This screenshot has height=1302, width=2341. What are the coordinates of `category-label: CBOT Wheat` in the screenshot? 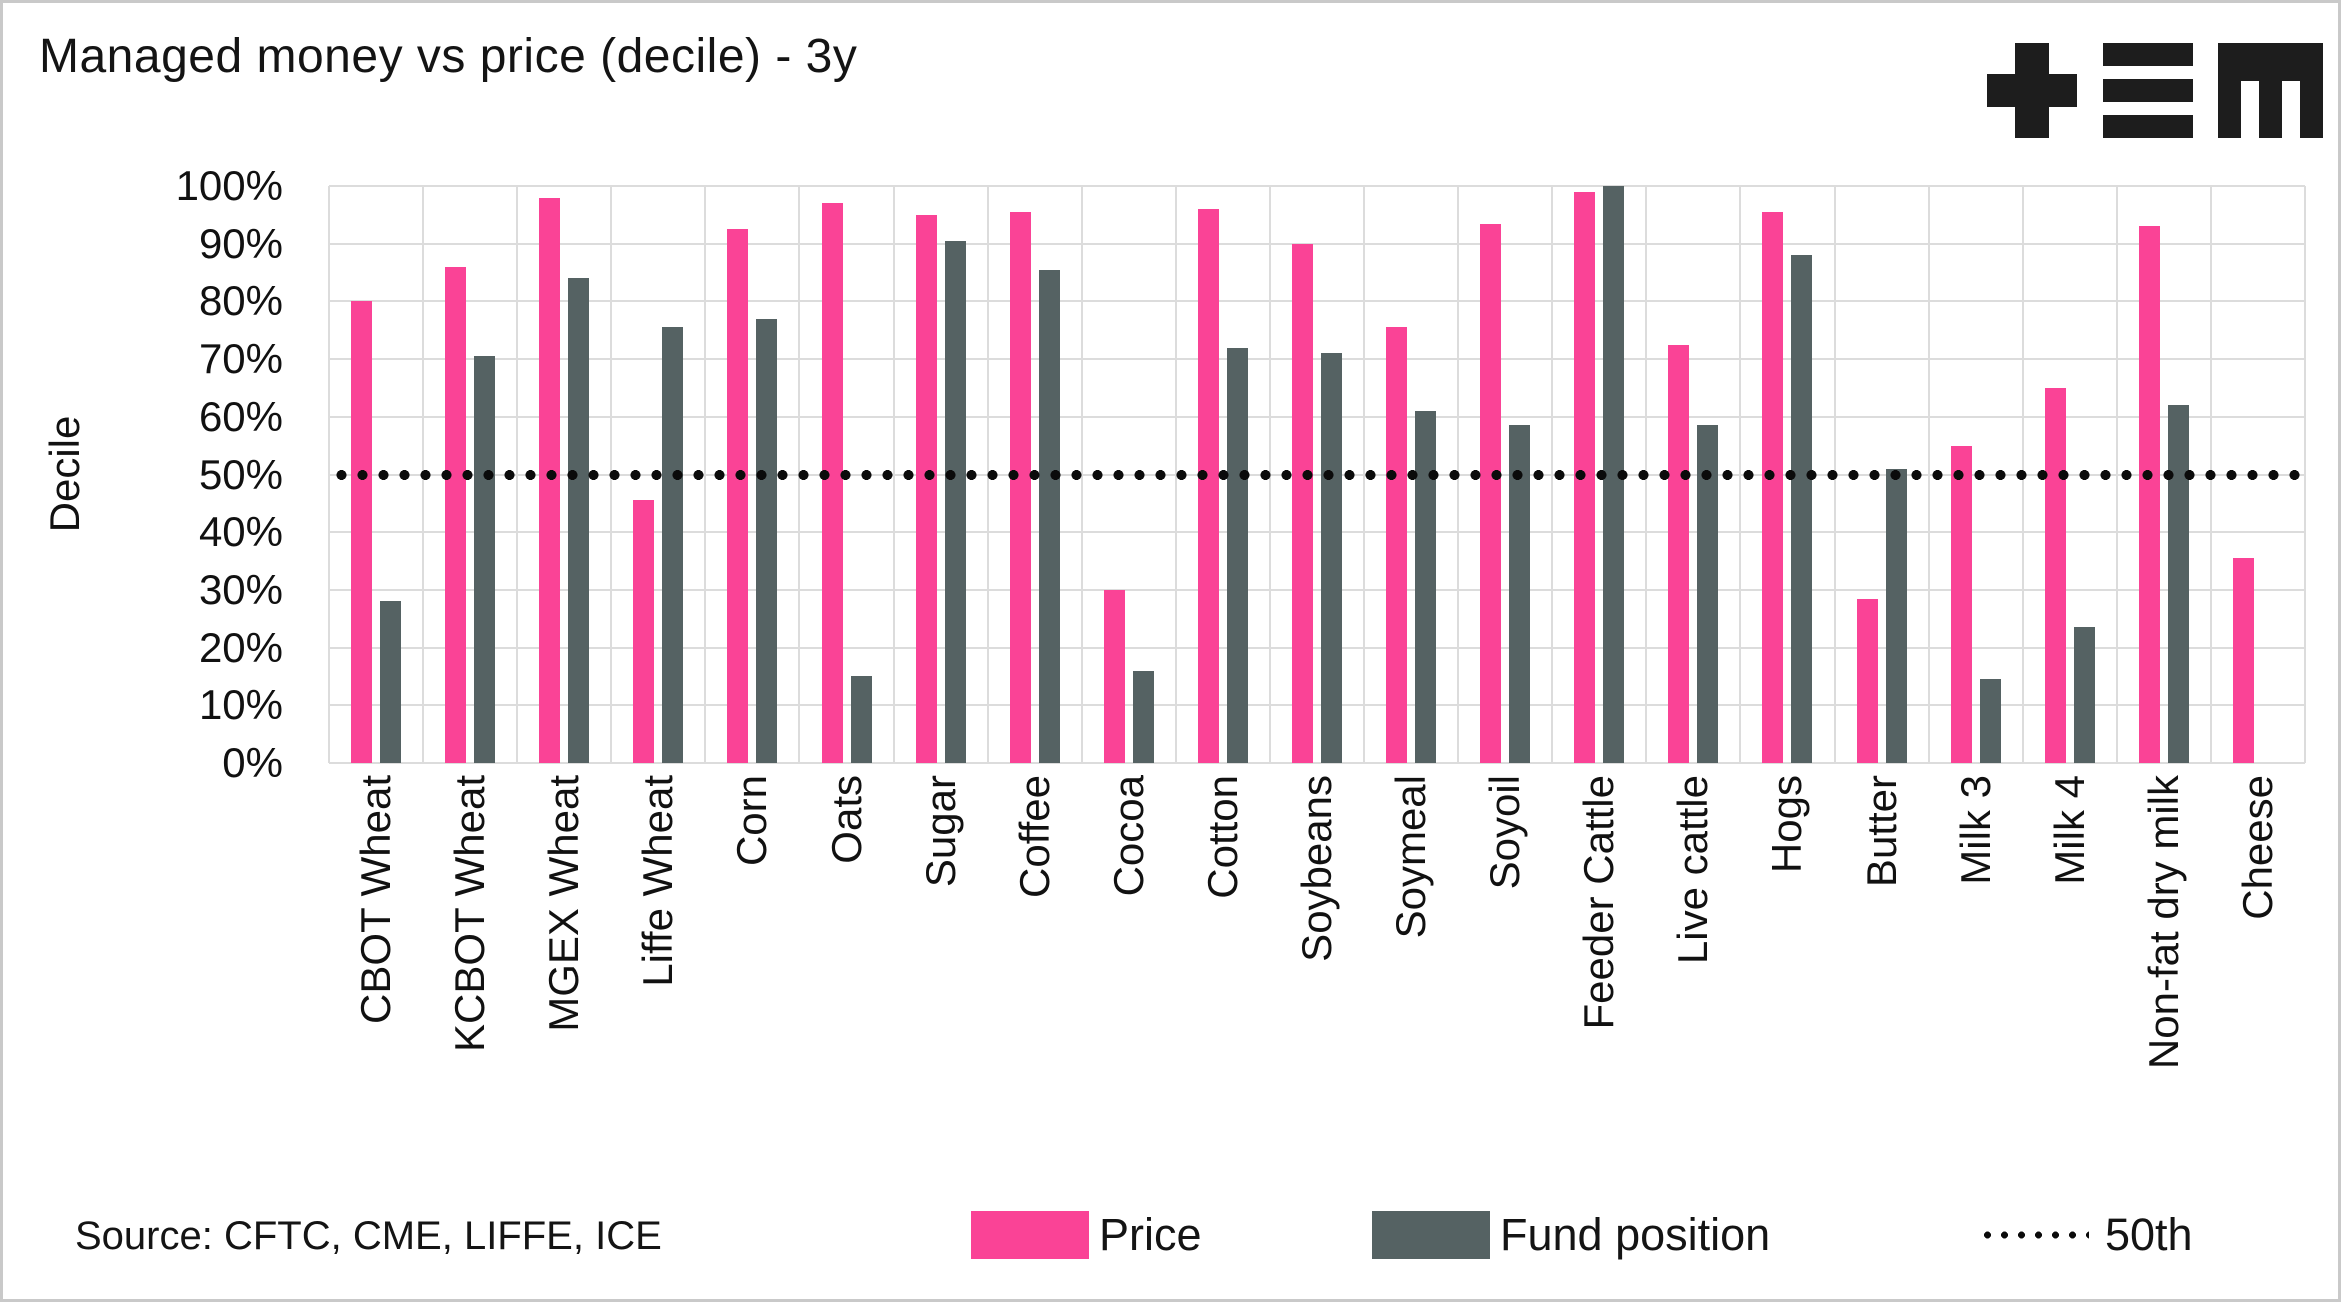 It's located at (376, 899).